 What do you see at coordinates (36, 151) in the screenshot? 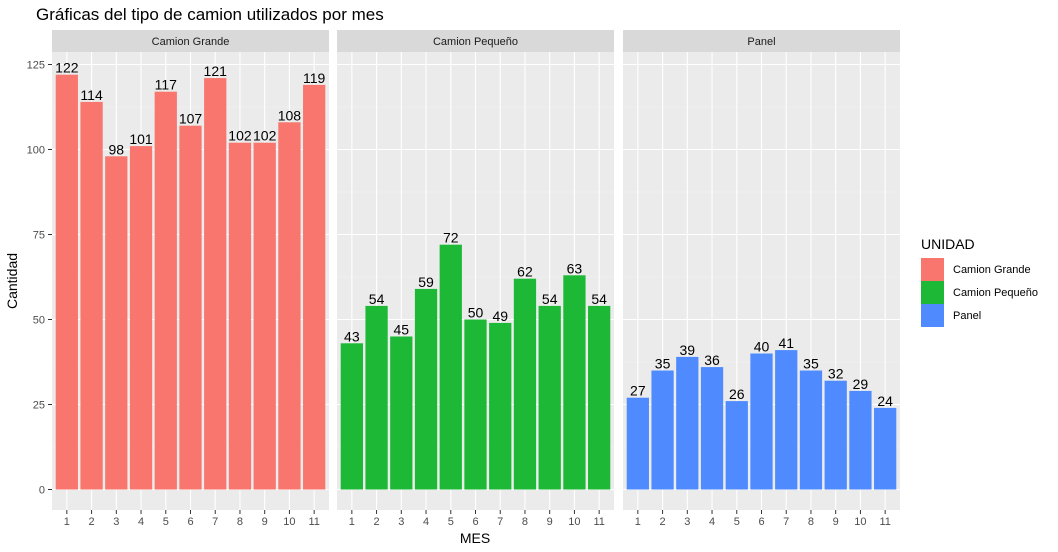
I see `y-tick-label: 100` at bounding box center [36, 151].